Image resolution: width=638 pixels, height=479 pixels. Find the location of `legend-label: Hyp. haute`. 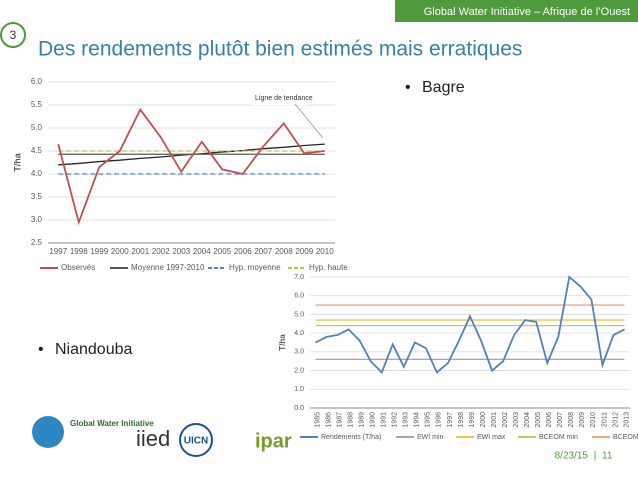

legend-label: Hyp. haute is located at coordinates (328, 267).